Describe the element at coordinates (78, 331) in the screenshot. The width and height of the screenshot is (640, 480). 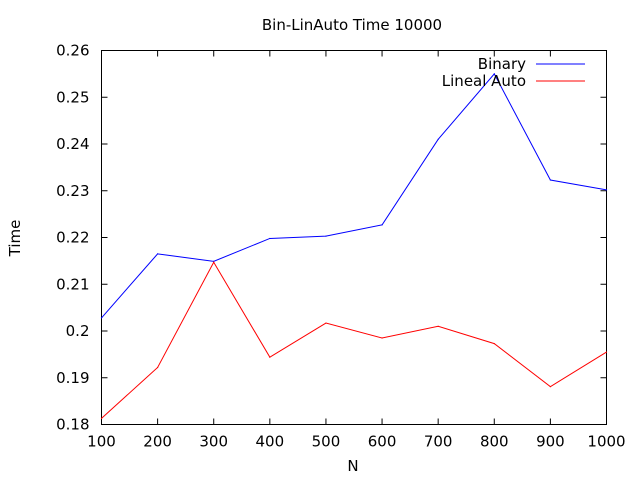
I see `y-tick-label: 0.2` at that location.